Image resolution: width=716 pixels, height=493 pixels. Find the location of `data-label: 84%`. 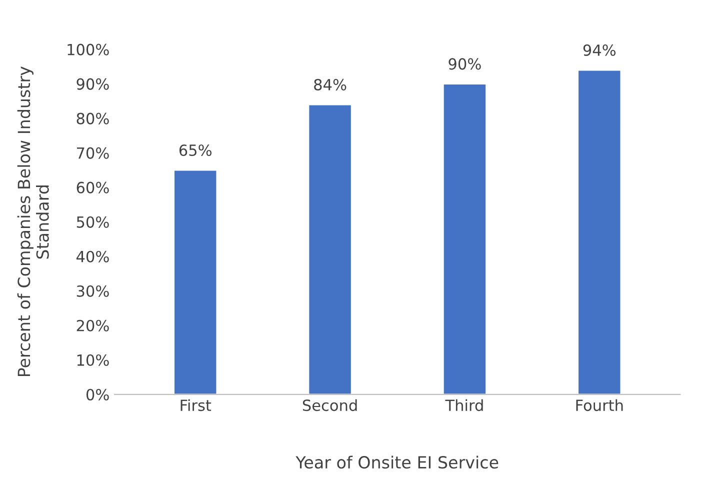

data-label: 84% is located at coordinates (330, 84).